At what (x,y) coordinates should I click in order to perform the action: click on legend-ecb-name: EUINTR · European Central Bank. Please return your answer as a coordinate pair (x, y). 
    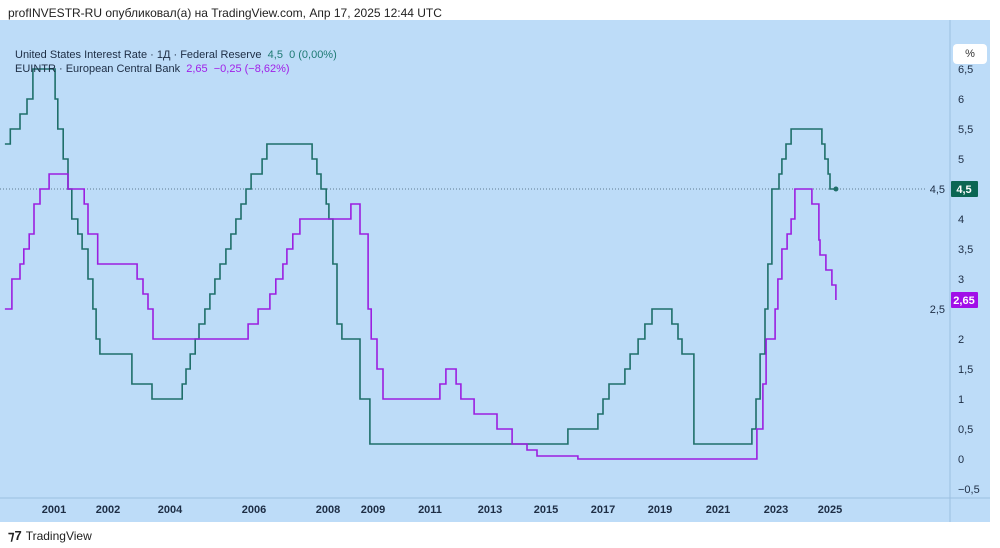
    Looking at the image, I should click on (98, 69).